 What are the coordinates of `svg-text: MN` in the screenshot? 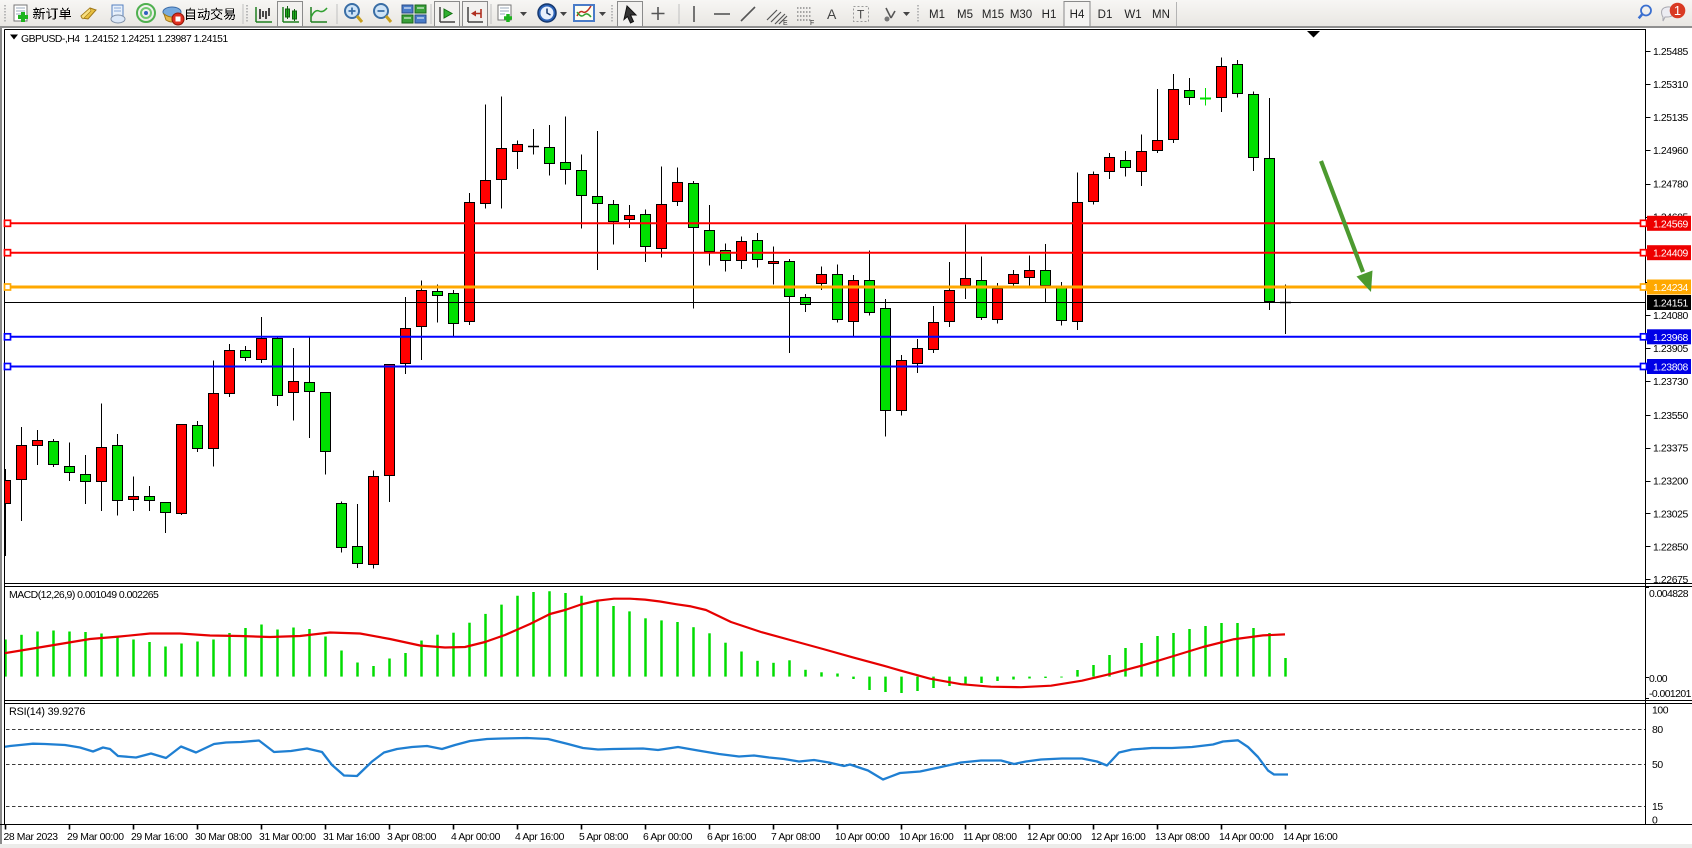 It's located at (1161, 15).